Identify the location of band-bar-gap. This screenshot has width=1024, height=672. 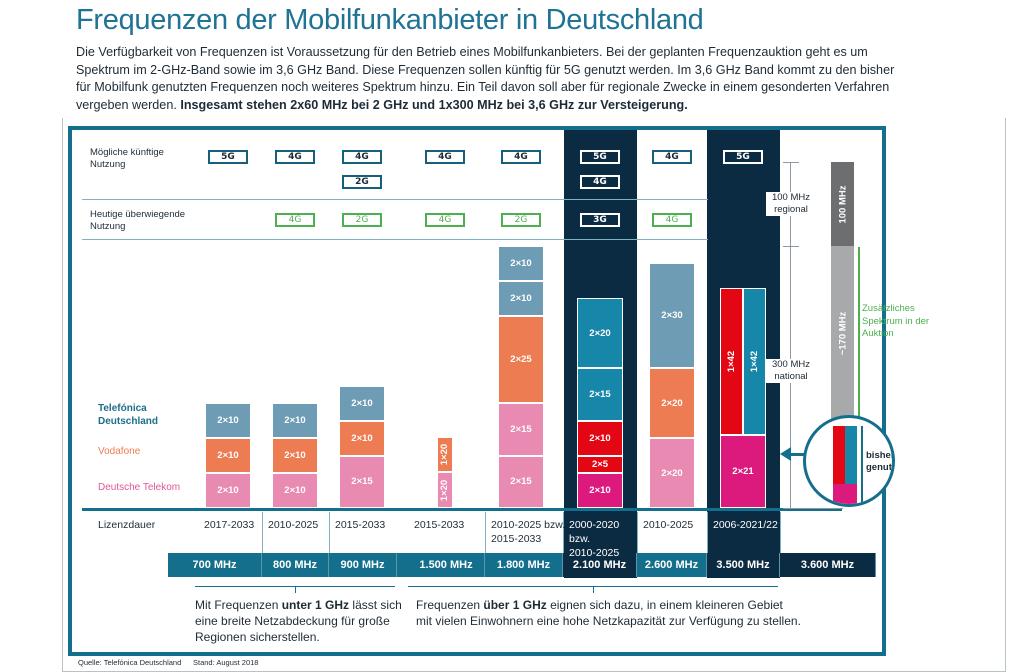
(402, 565).